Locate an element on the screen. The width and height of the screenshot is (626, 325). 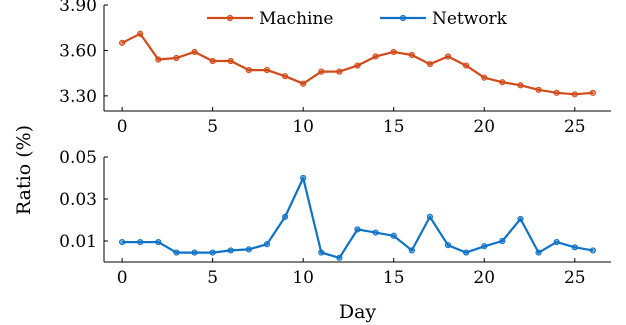
legend: Machine Network is located at coordinates (357, 19).